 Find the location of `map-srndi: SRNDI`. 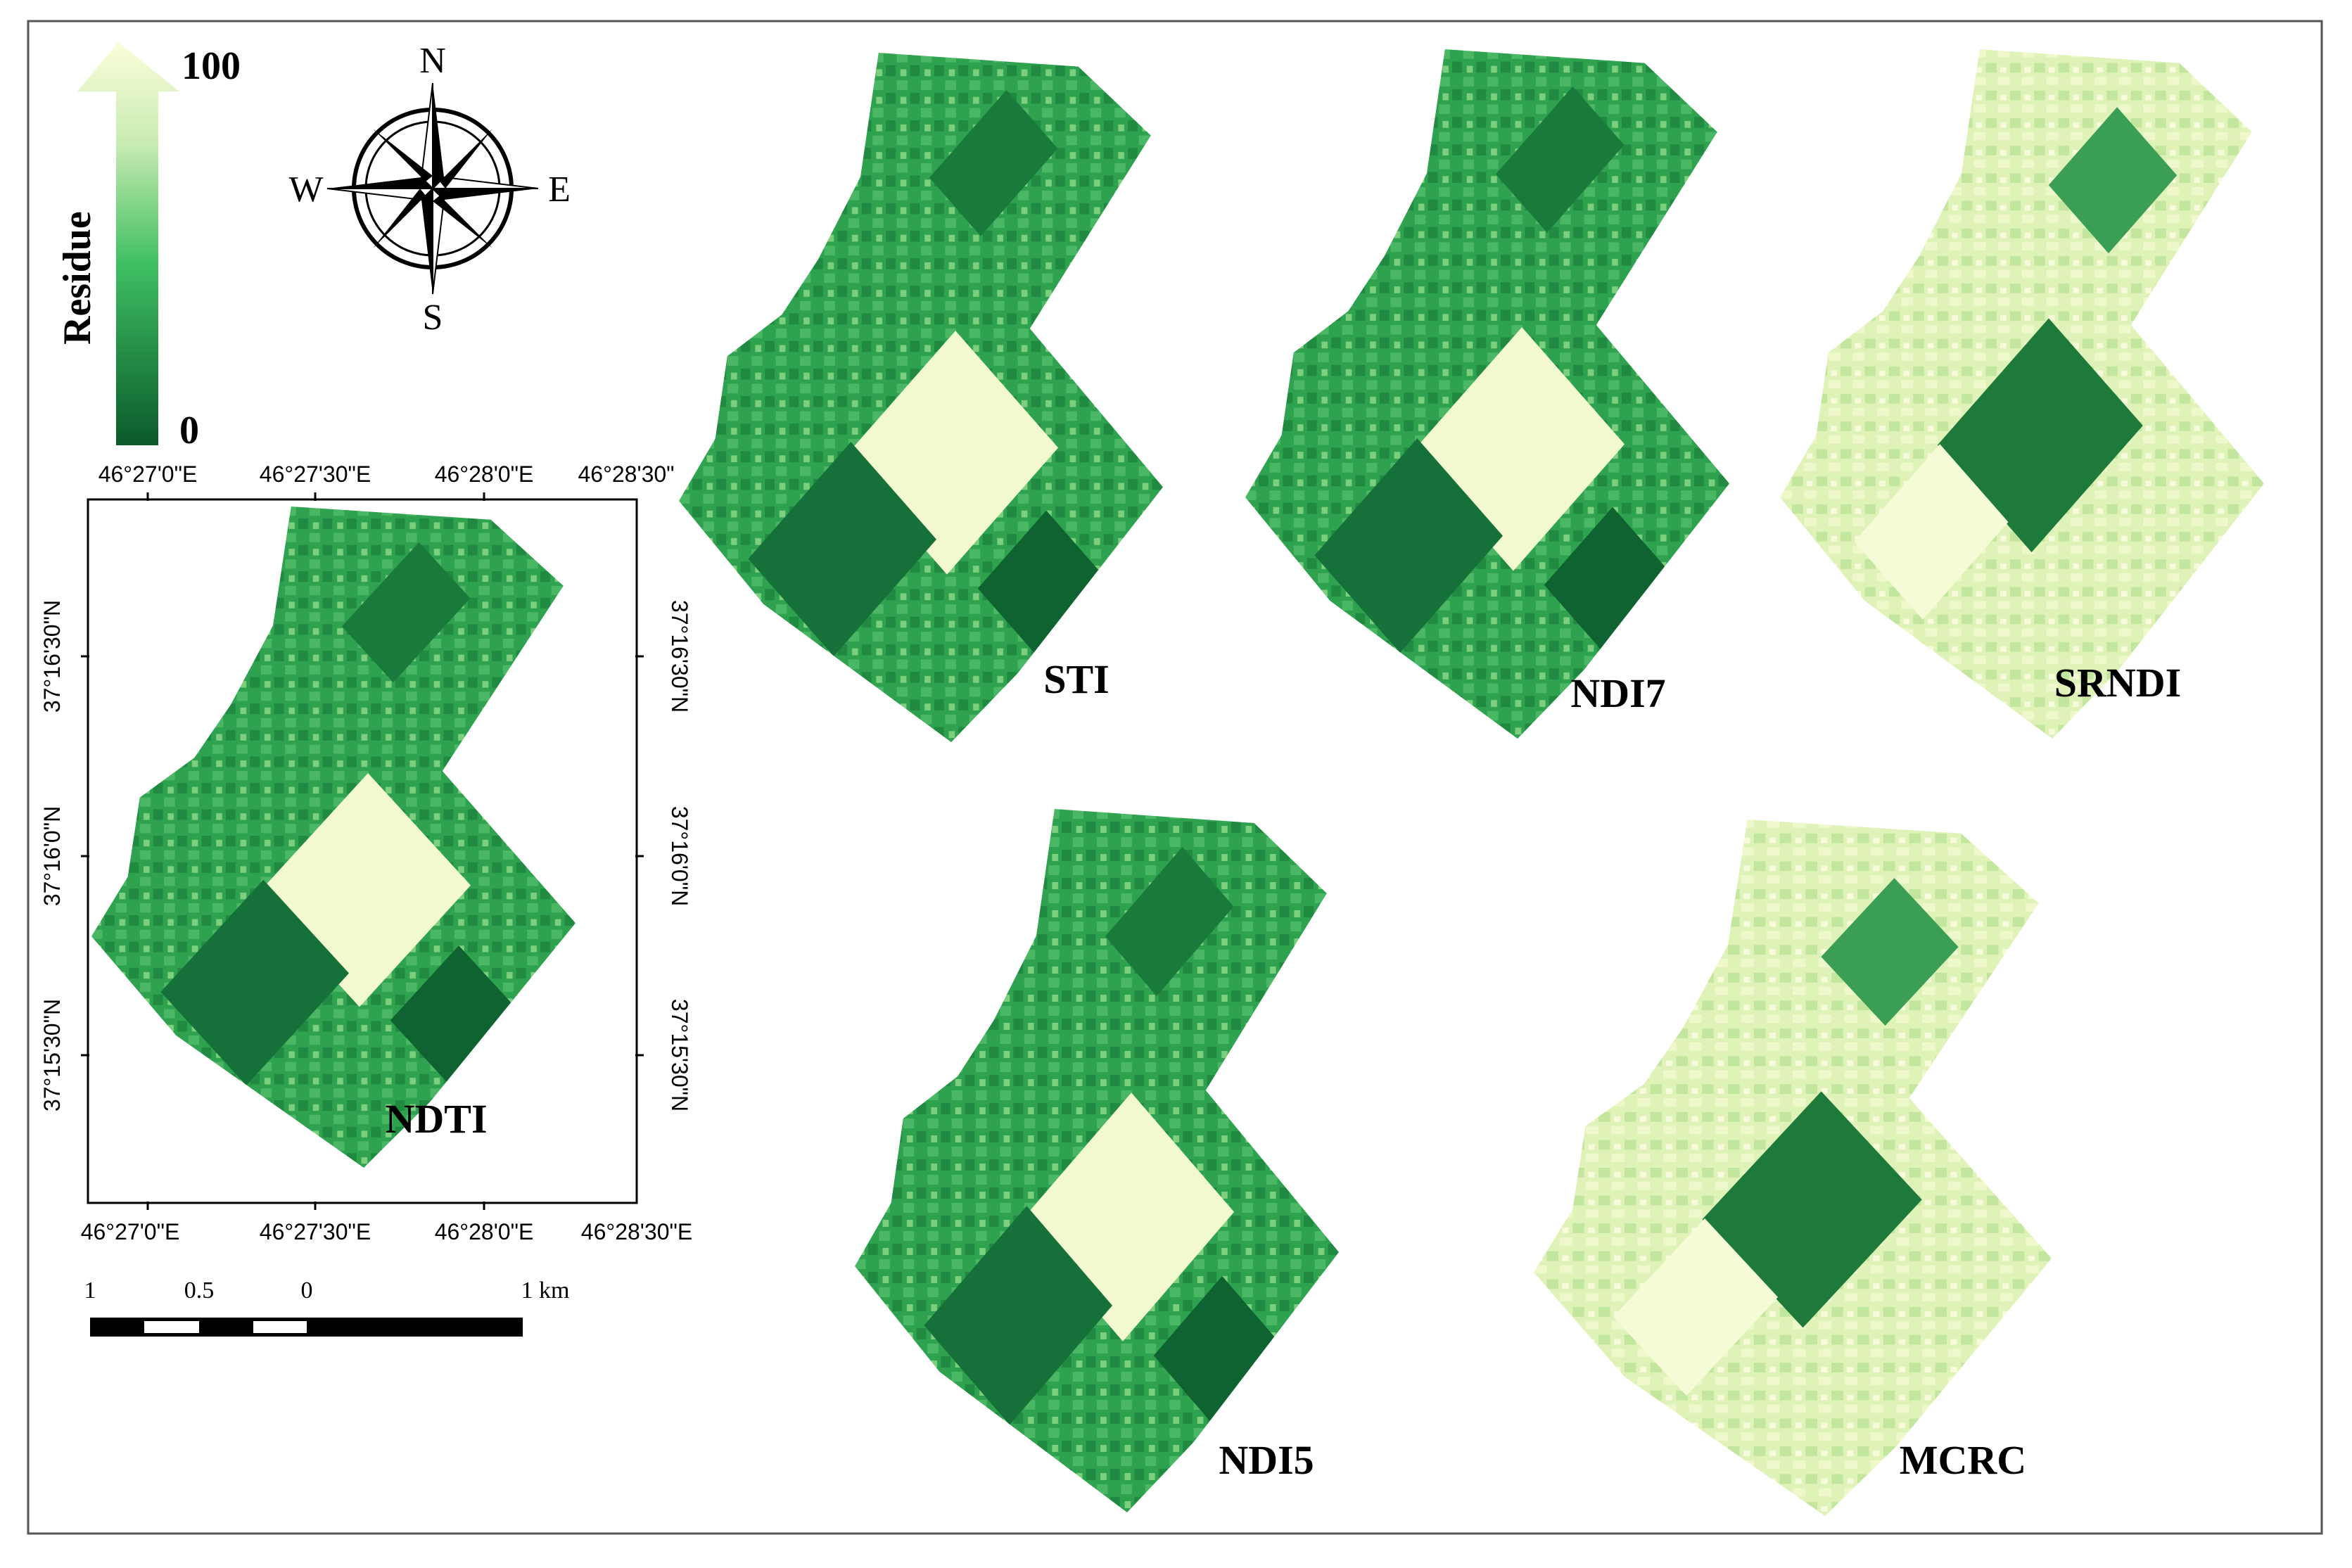

map-srndi: SRNDI is located at coordinates (2022, 394).